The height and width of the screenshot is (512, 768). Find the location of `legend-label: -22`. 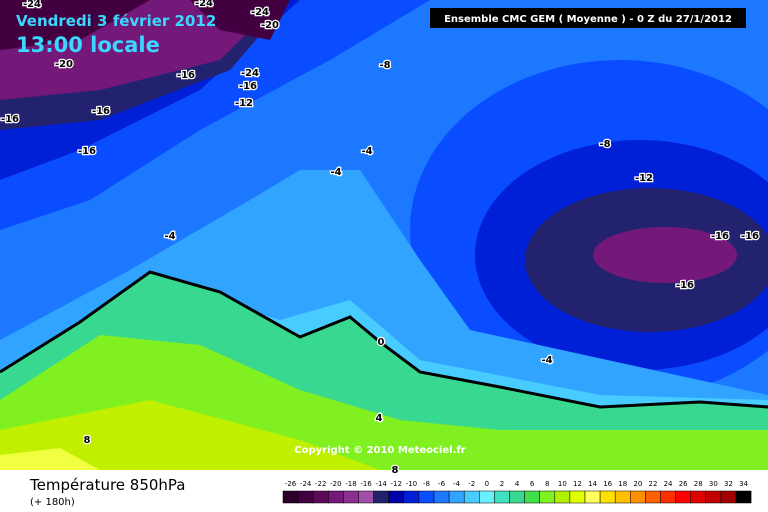

legend-label: -22 is located at coordinates (320, 484).